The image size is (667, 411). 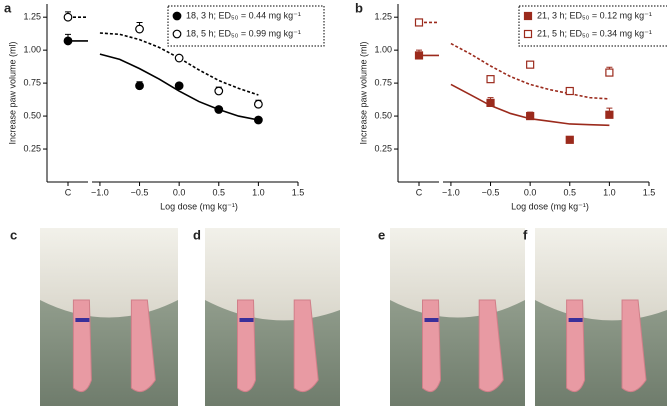 What do you see at coordinates (381, 234) in the screenshot?
I see `panel-label: e` at bounding box center [381, 234].